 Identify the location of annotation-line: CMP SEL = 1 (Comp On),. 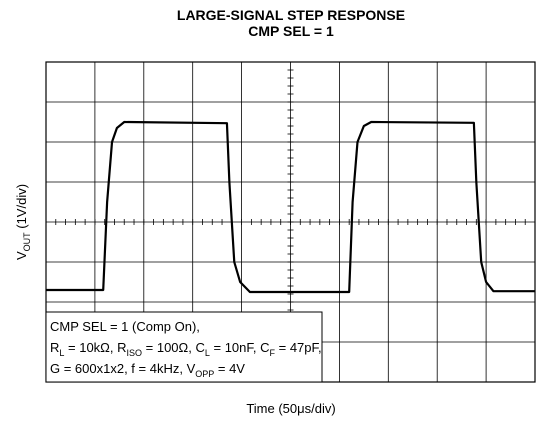
(125, 326).